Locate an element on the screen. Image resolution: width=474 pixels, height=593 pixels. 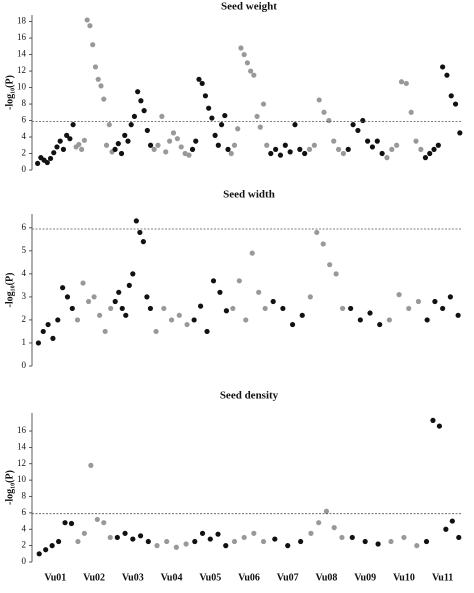
panel-title: Seed weight is located at coordinates (249, 7).